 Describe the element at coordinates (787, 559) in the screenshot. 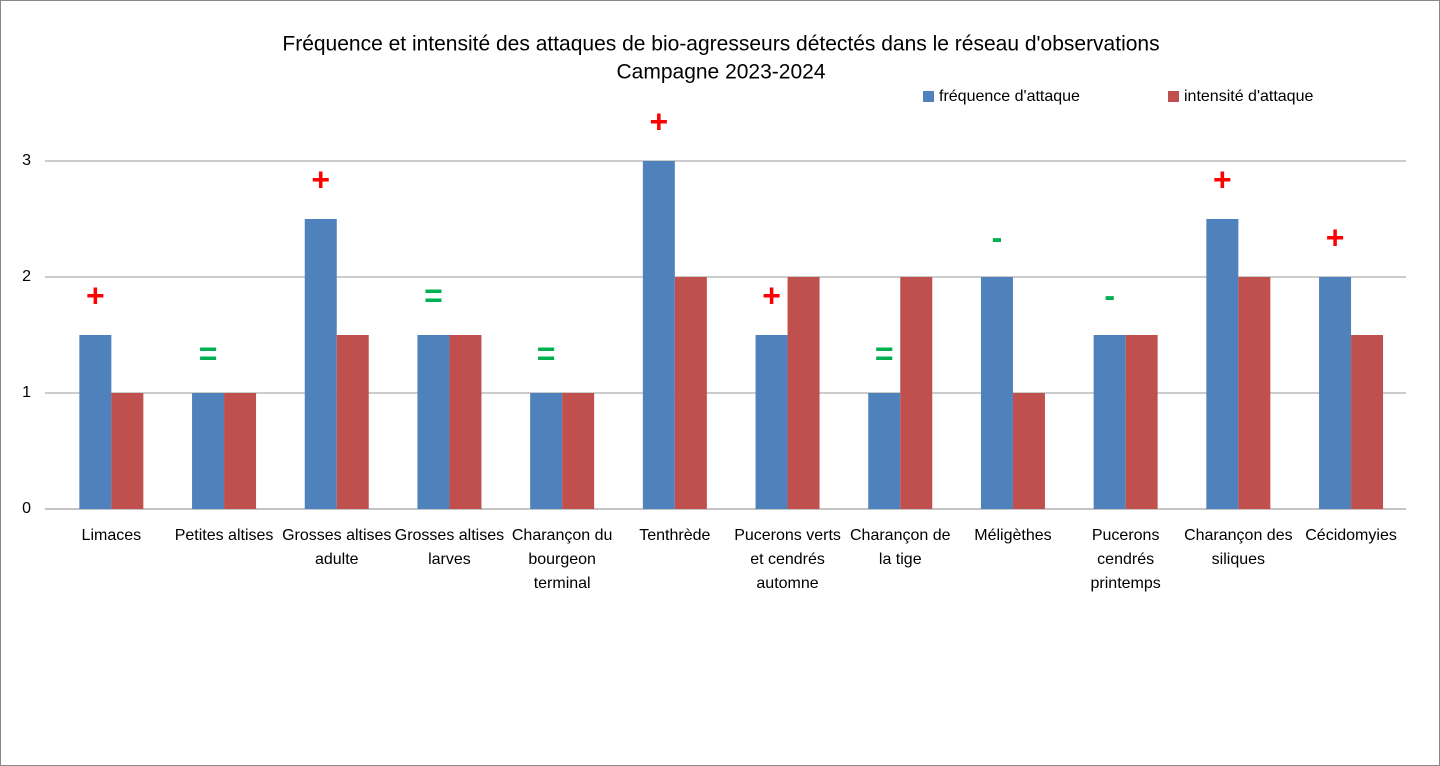

I see `x-tick-label: Pucerons verts et cendrés automne` at that location.